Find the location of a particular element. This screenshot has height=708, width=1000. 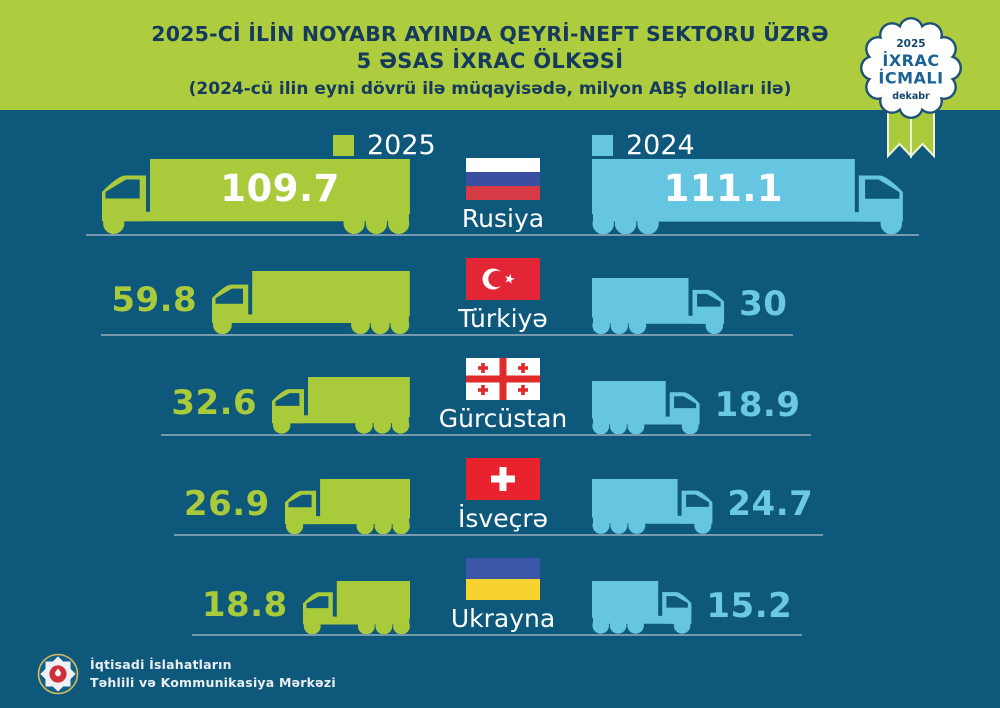

country-label: Gürcüstan is located at coordinates (503, 418).